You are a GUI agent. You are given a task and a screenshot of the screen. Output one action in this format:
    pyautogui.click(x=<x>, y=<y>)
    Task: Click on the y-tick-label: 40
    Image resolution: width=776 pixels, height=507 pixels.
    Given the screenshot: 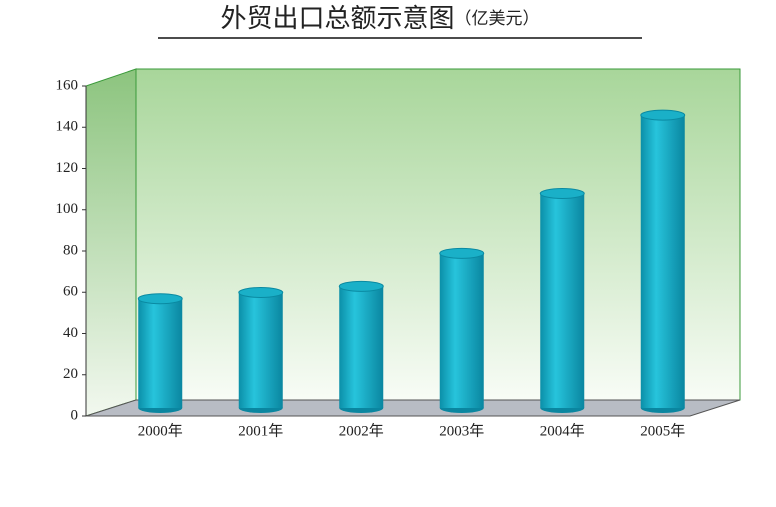 What is the action you would take?
    pyautogui.click(x=70, y=333)
    